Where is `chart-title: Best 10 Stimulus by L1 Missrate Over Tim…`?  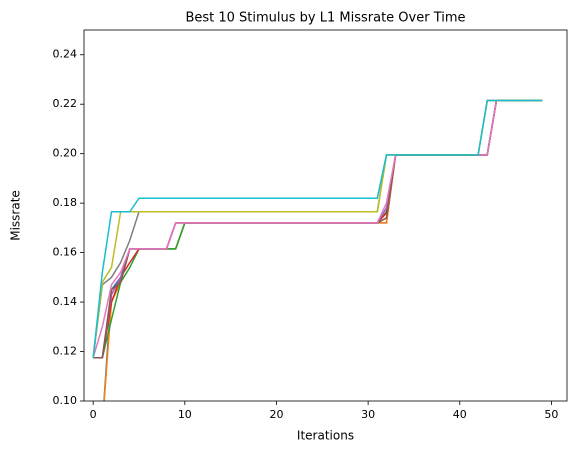
chart-title: Best 10 Stimulus by L1 Missrate Over Tim… is located at coordinates (325, 18).